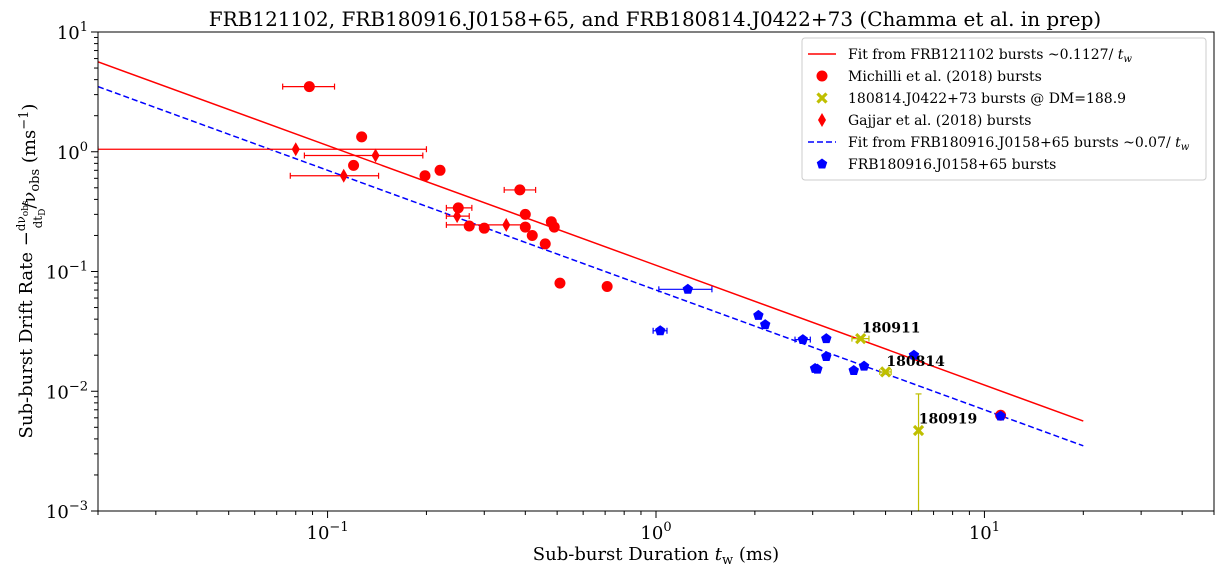 Image resolution: width=1224 pixels, height=576 pixels. What do you see at coordinates (945, 77) in the screenshot?
I see `legend-label: Michilli et al. (2018) bursts` at bounding box center [945, 77].